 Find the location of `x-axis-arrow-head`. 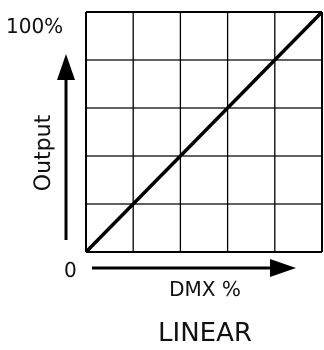

x-axis-arrow-head is located at coordinates (283, 268).